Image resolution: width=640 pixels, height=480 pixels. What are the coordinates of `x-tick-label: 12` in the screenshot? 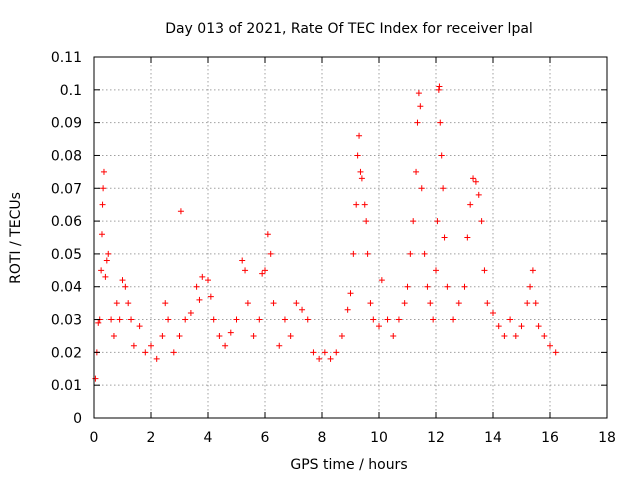 It's located at (436, 438).